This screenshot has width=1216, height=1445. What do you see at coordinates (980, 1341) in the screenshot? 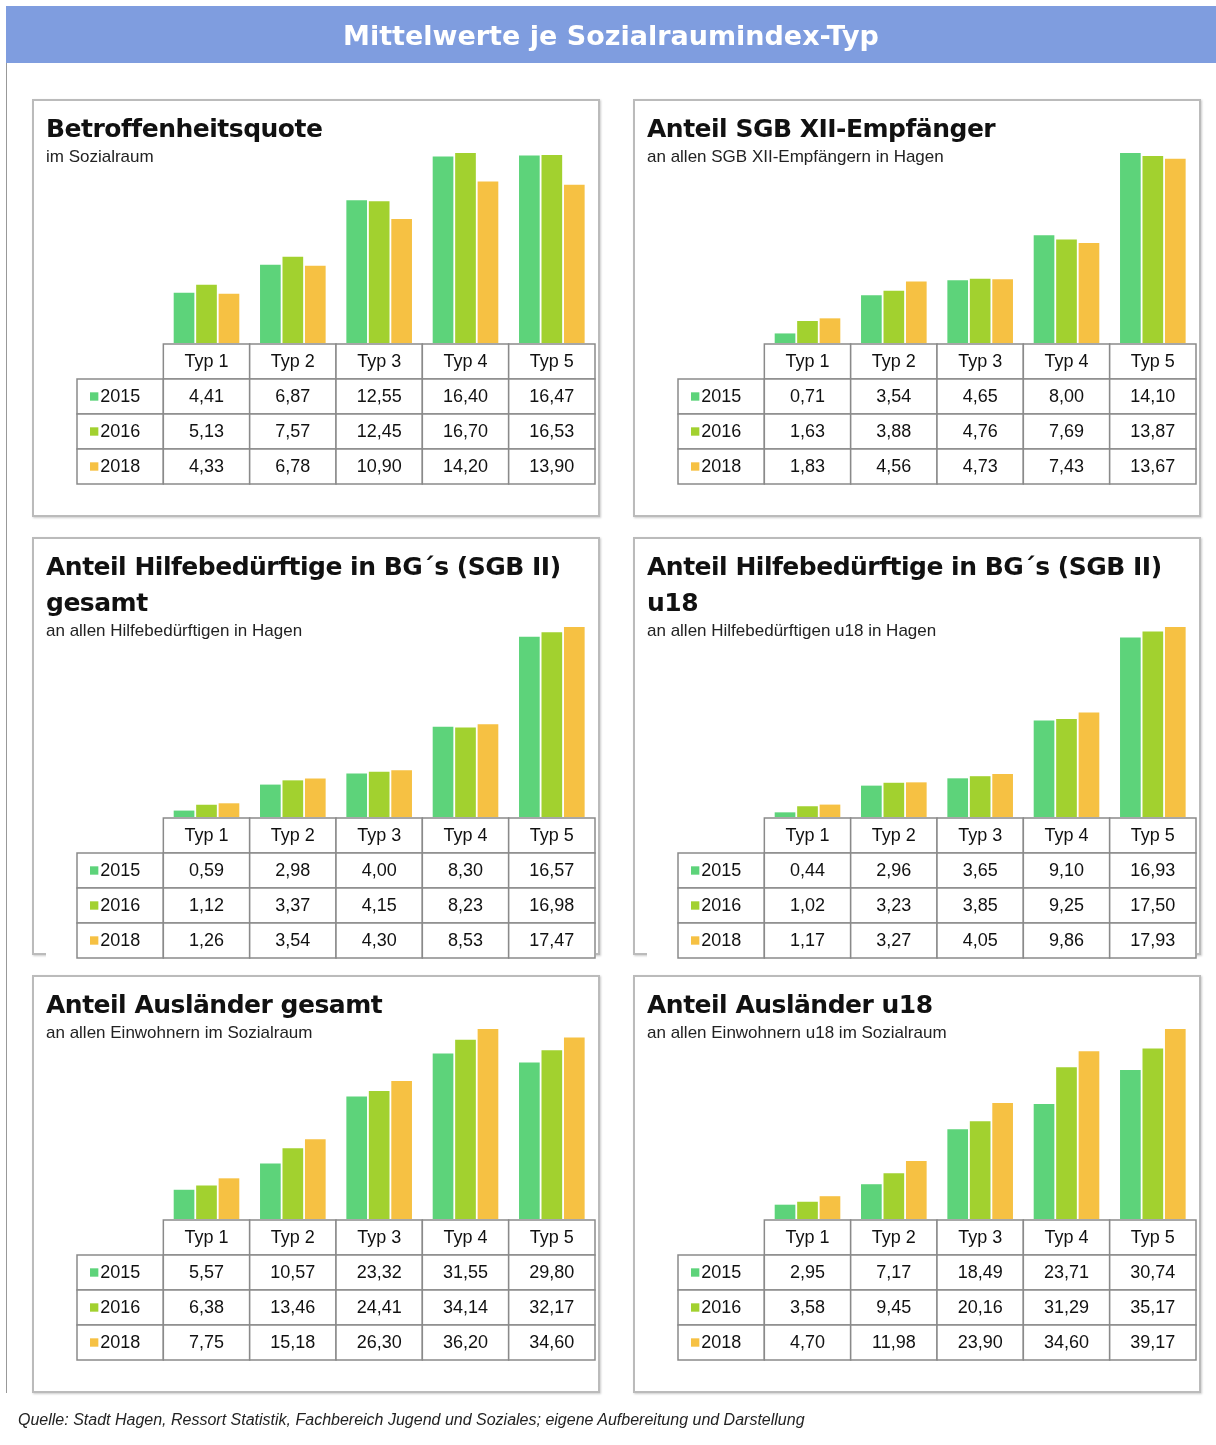
I see `data-label: 23,90` at bounding box center [980, 1341].